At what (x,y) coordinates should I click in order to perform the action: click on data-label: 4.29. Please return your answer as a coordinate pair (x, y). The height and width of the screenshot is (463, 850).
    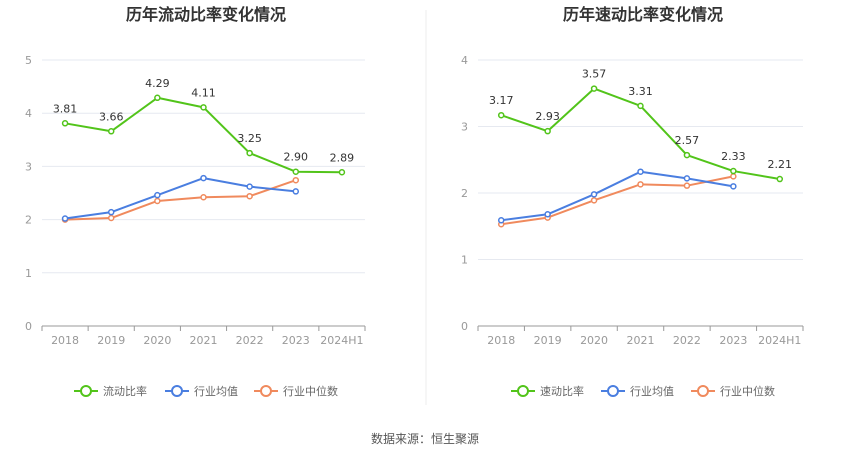
    Looking at the image, I should click on (157, 83).